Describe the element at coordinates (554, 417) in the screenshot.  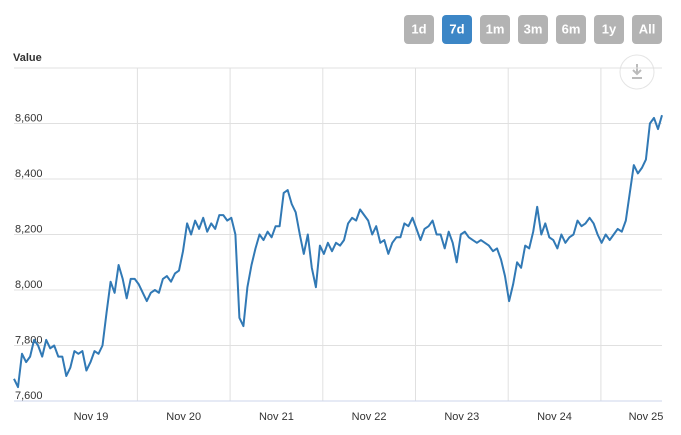
I see `x-tick-label: Nov 24` at that location.